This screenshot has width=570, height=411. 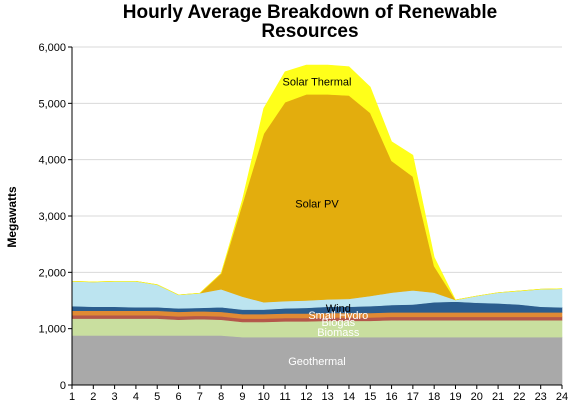 What do you see at coordinates (306, 397) in the screenshot?
I see `x-tick-label-11: 12` at bounding box center [306, 397].